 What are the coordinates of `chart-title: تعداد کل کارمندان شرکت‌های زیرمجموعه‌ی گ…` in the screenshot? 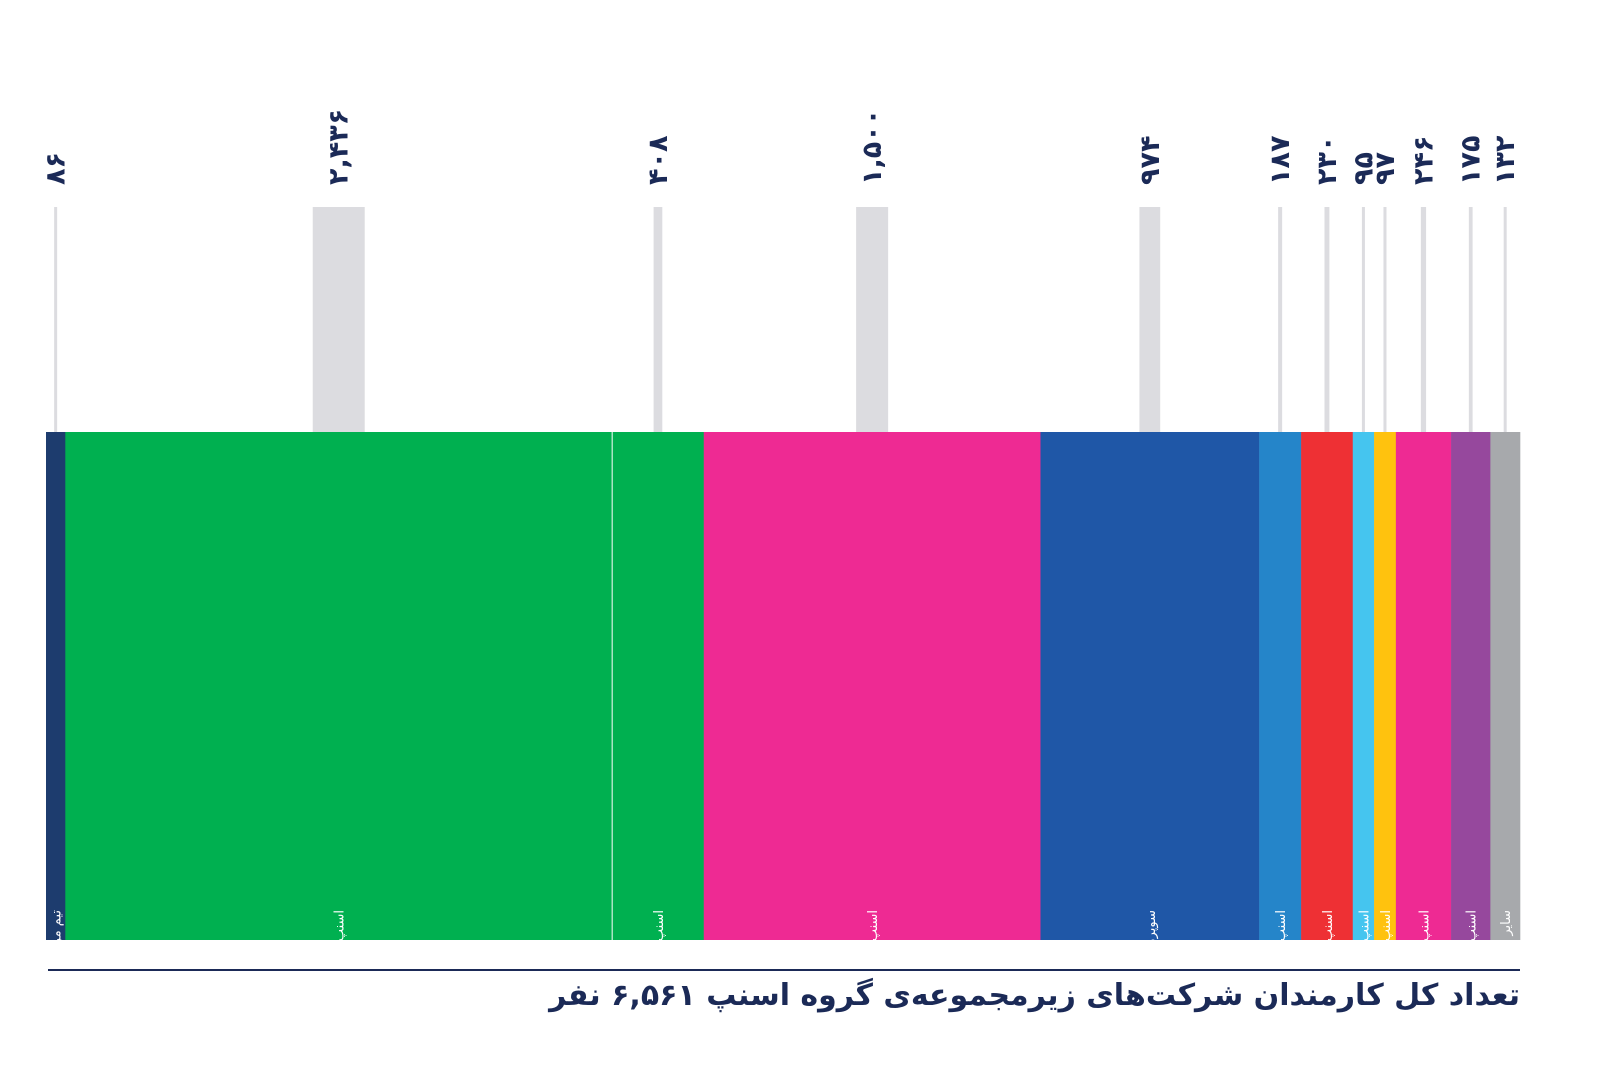 It's located at (1034, 995).